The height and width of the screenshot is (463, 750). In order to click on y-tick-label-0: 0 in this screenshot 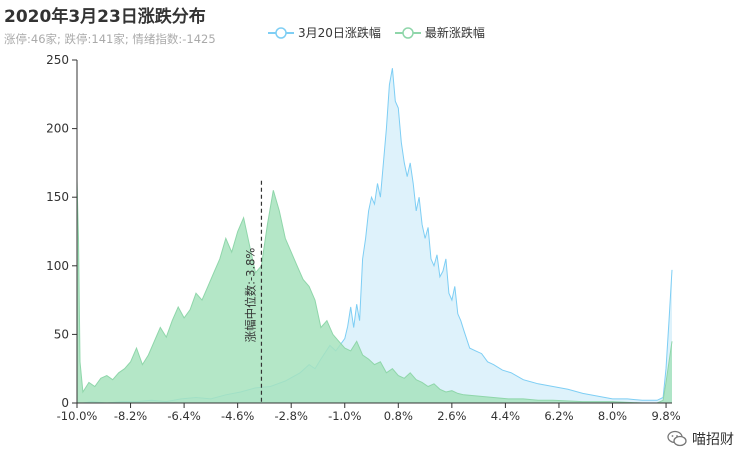, I will do `click(65, 403)`.